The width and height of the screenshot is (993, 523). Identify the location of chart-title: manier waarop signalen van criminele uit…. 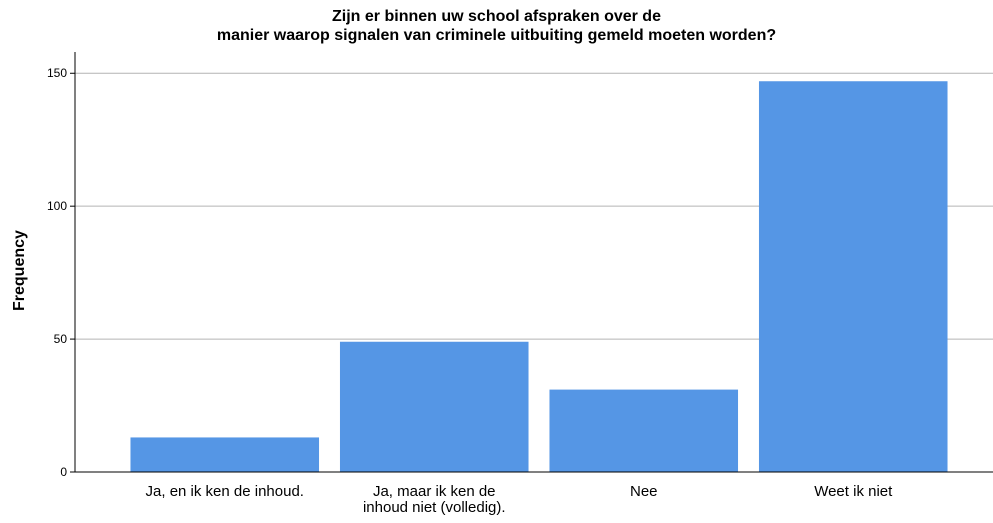
(496, 35).